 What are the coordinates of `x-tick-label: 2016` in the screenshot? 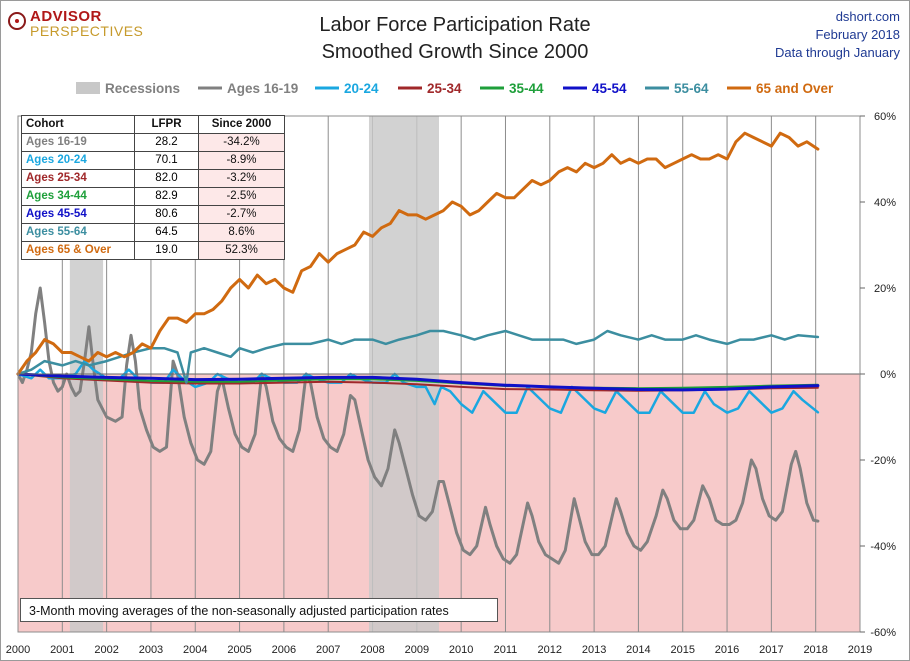 It's located at (727, 650).